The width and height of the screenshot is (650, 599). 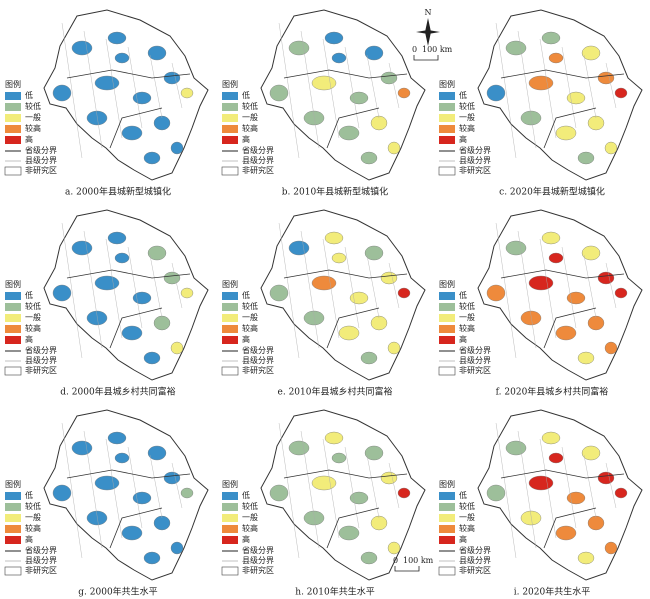 What do you see at coordinates (407, 569) in the screenshot?
I see `scale-bar` at bounding box center [407, 569].